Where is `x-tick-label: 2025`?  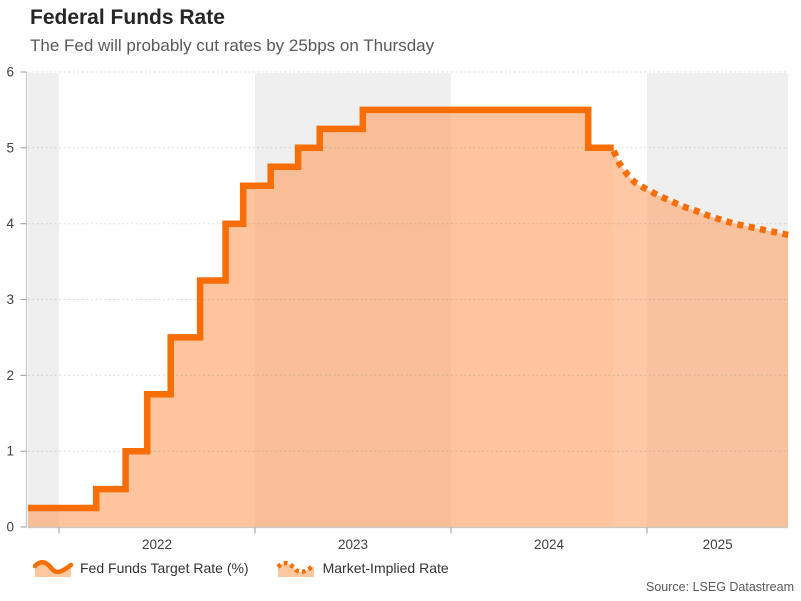
x-tick-label: 2025 is located at coordinates (718, 544).